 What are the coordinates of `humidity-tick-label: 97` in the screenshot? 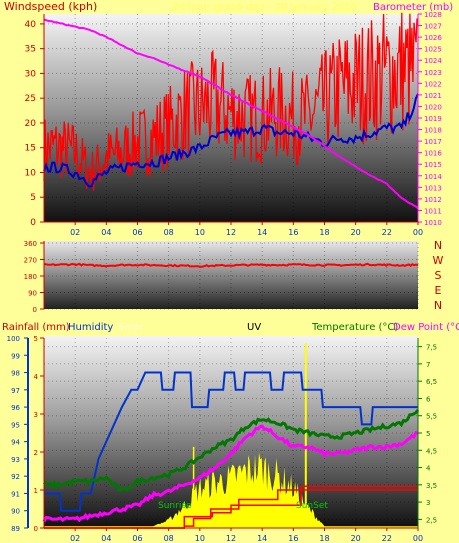 It's located at (15, 391).